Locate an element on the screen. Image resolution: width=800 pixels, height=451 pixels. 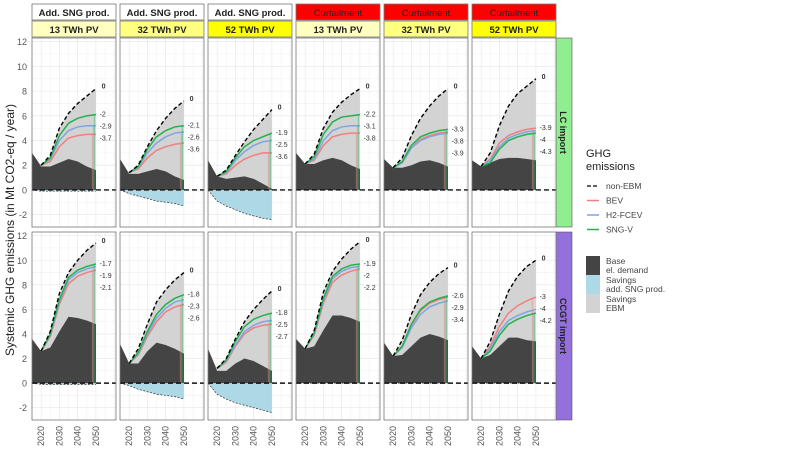
legend-key-savings_sng is located at coordinates (593, 284).